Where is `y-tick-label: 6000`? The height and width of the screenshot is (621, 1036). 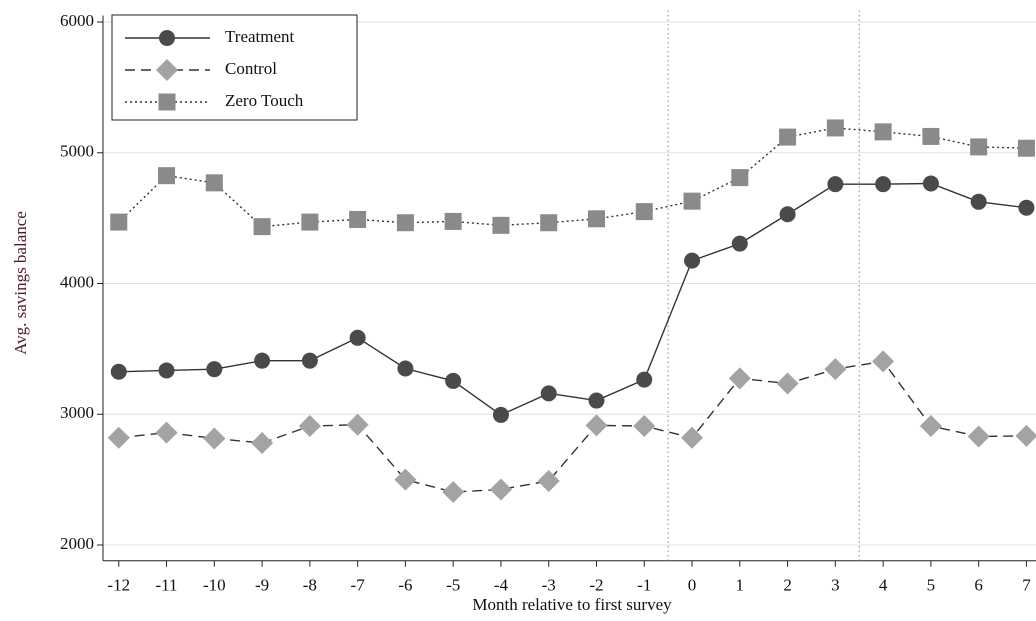
y-tick-label: 6000 is located at coordinates (77, 20).